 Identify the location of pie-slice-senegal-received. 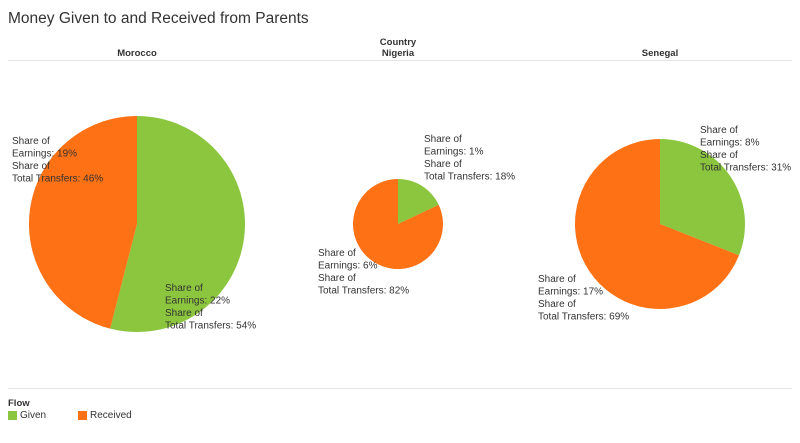
(657, 224).